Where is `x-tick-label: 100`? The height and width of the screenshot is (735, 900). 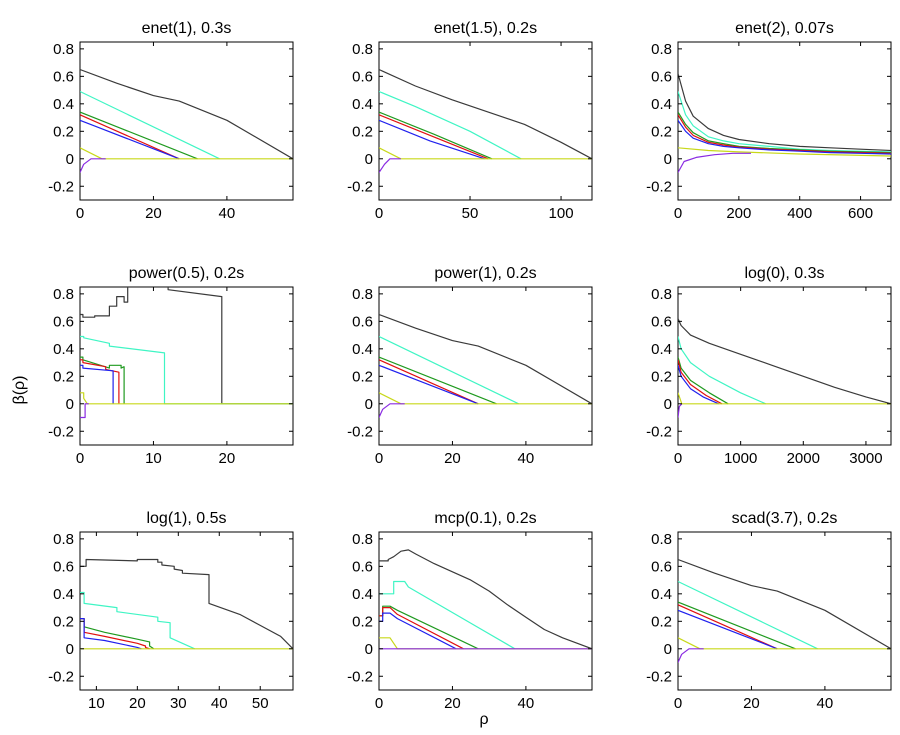 x-tick-label: 100 is located at coordinates (561, 213).